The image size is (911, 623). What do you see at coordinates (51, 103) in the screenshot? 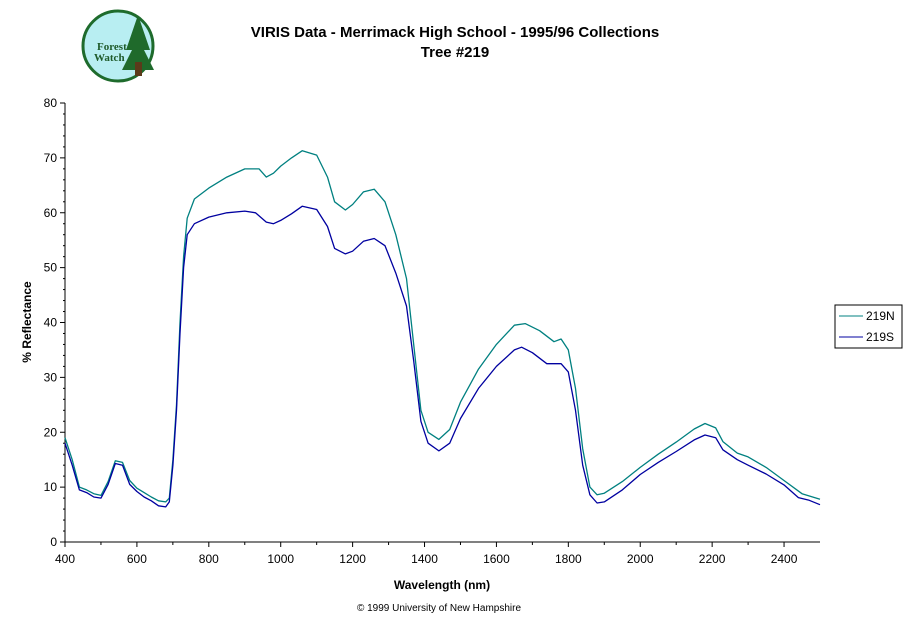
I see `y-tick-label: 80` at bounding box center [51, 103].